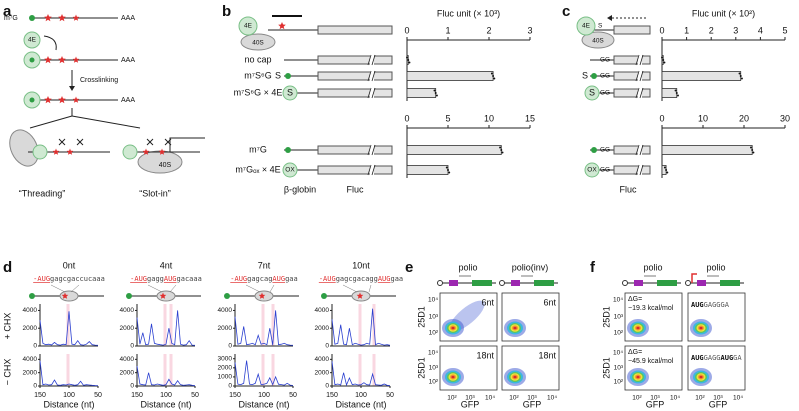 The width and height of the screenshot is (799, 411). What do you see at coordinates (421, 317) in the screenshot?
I see `axis-label: 25D1` at bounding box center [421, 317].